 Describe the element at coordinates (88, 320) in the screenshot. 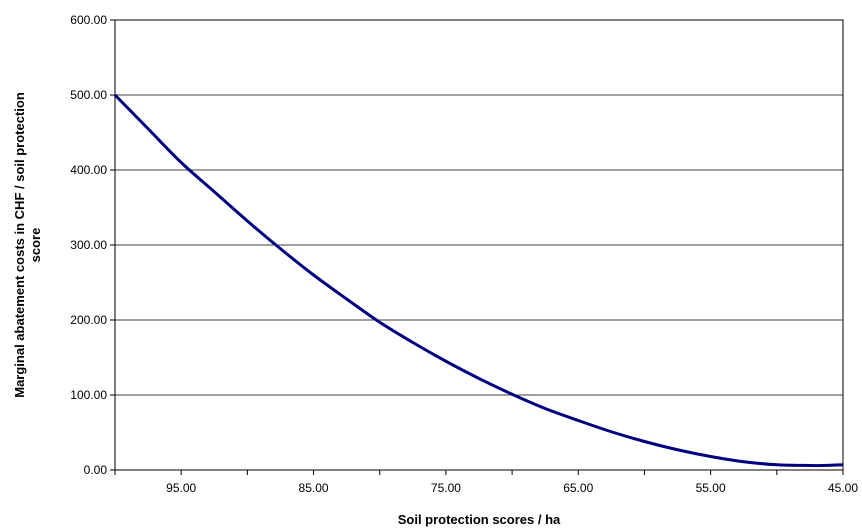

I see `y-tick-label: 200.00` at that location.